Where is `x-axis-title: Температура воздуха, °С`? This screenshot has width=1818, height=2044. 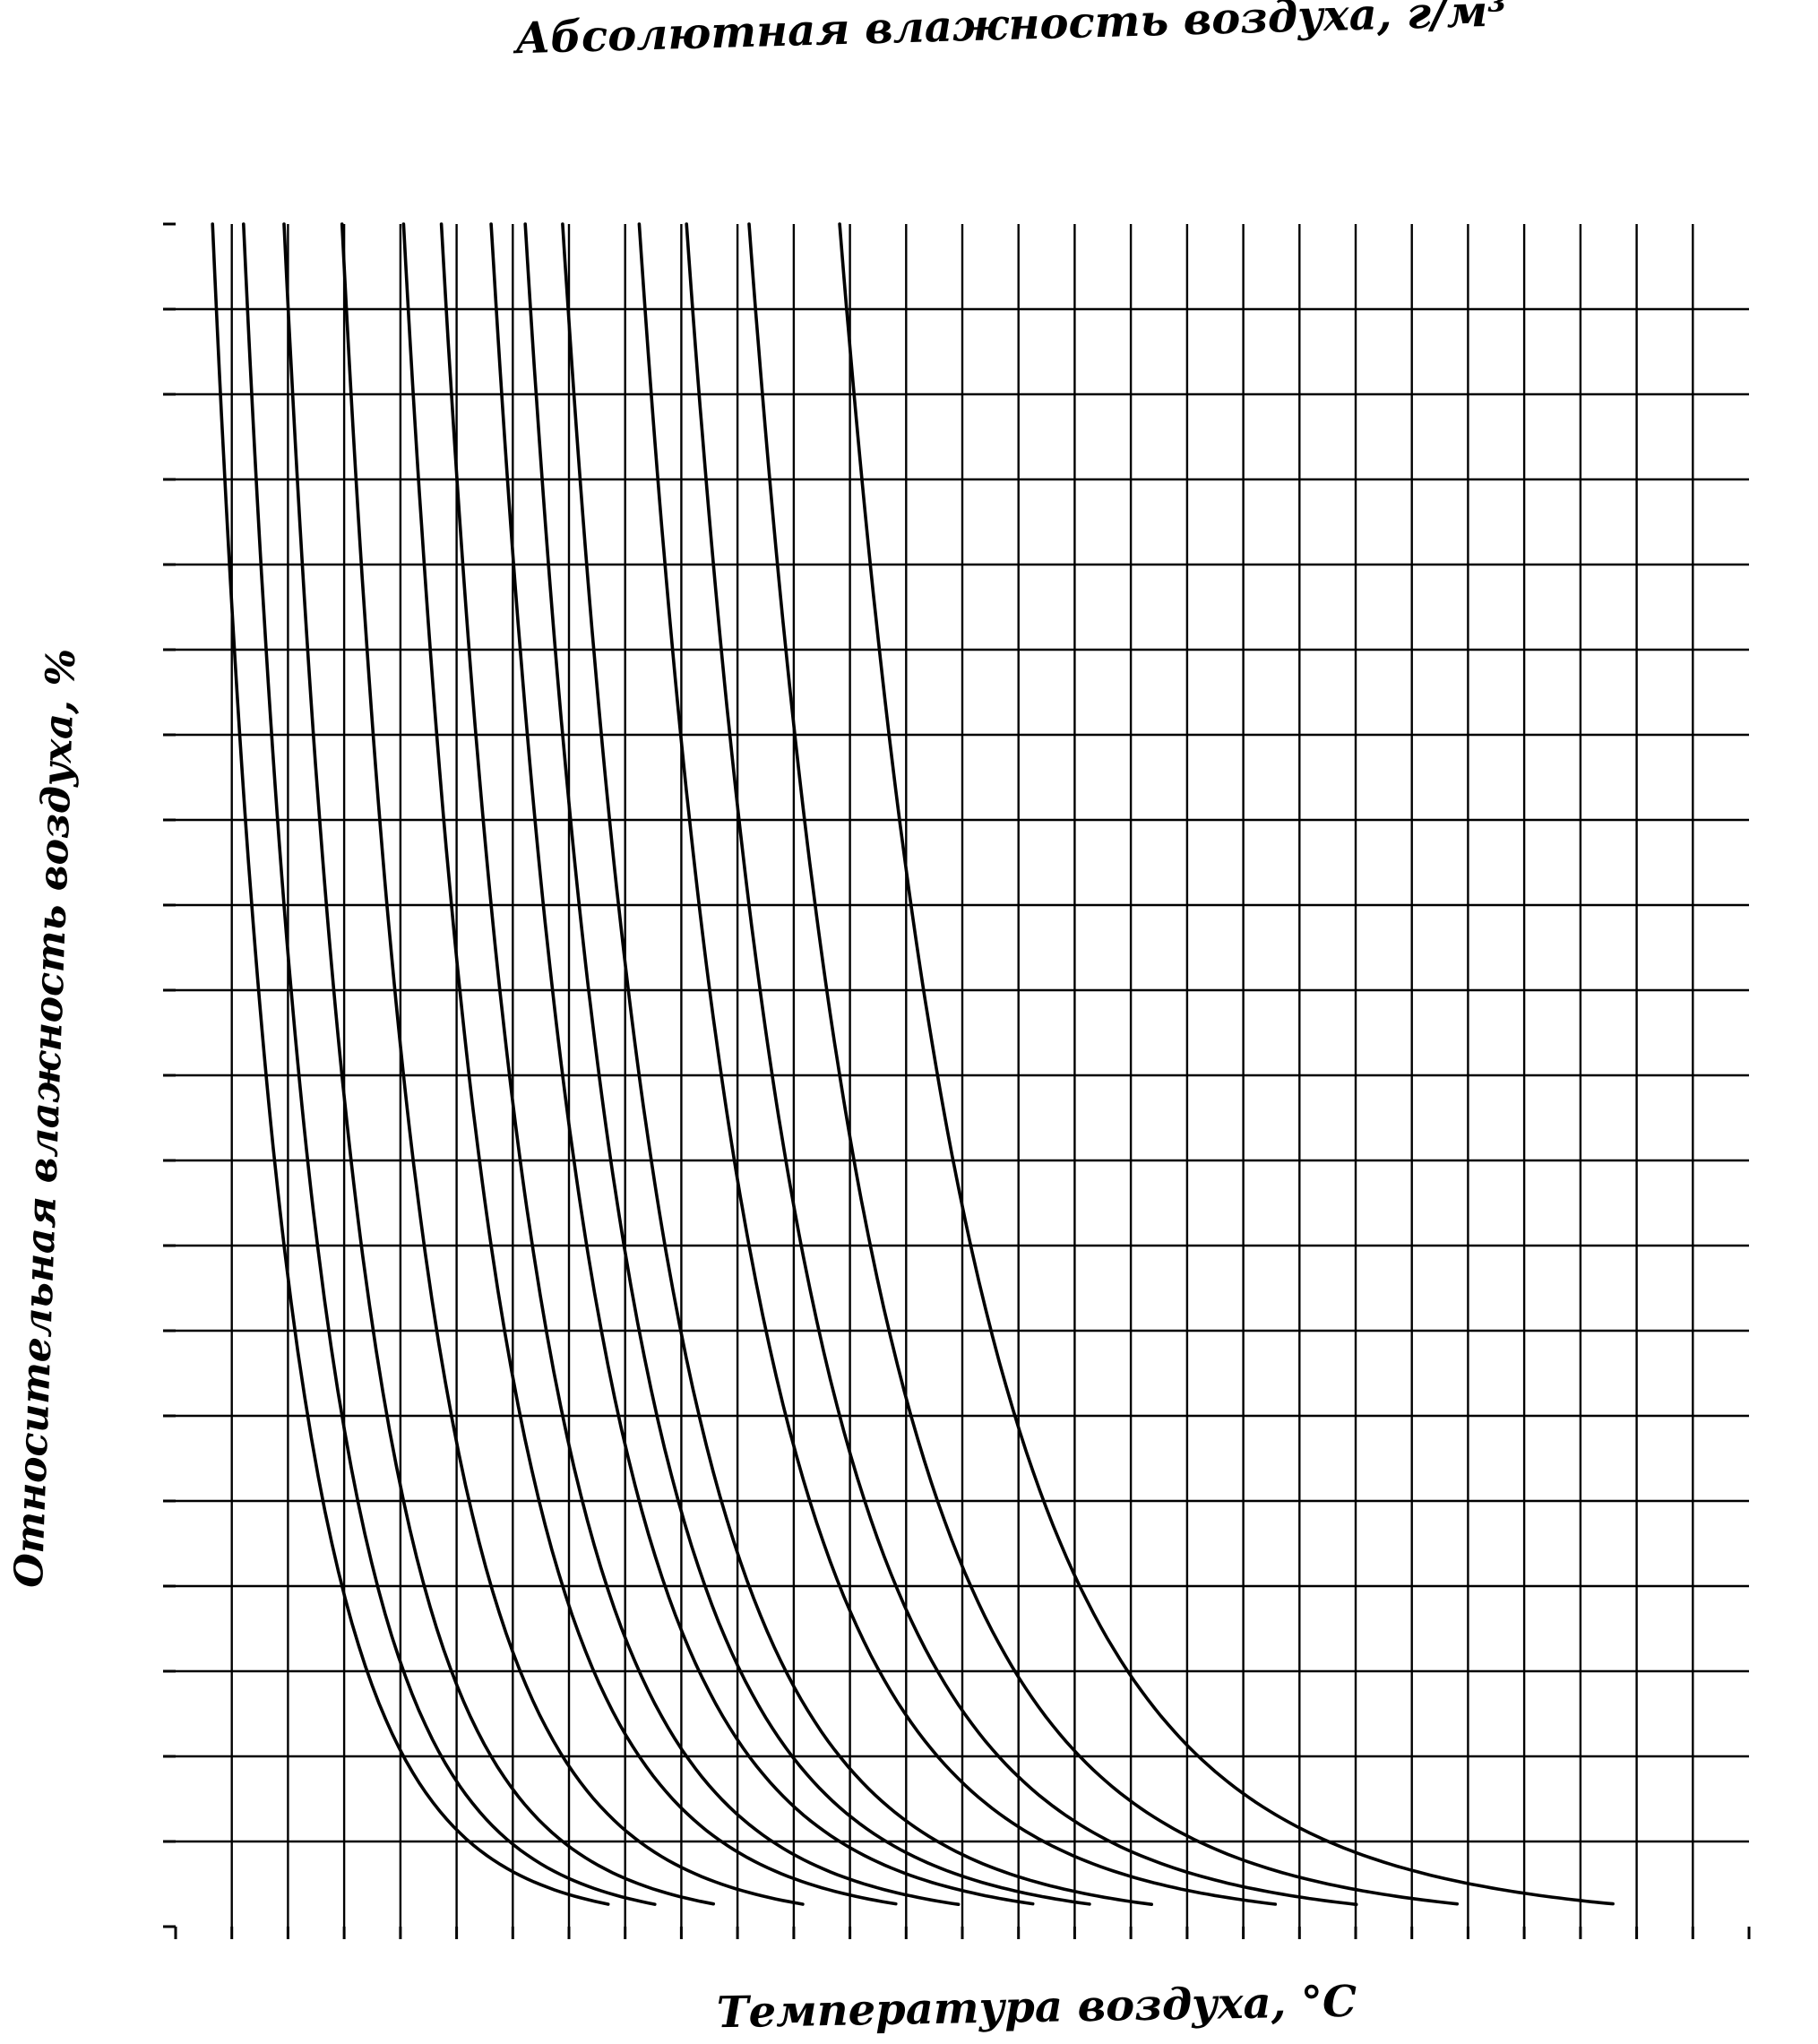 x-axis-title: Температура воздуха, °С is located at coordinates (1037, 2008).